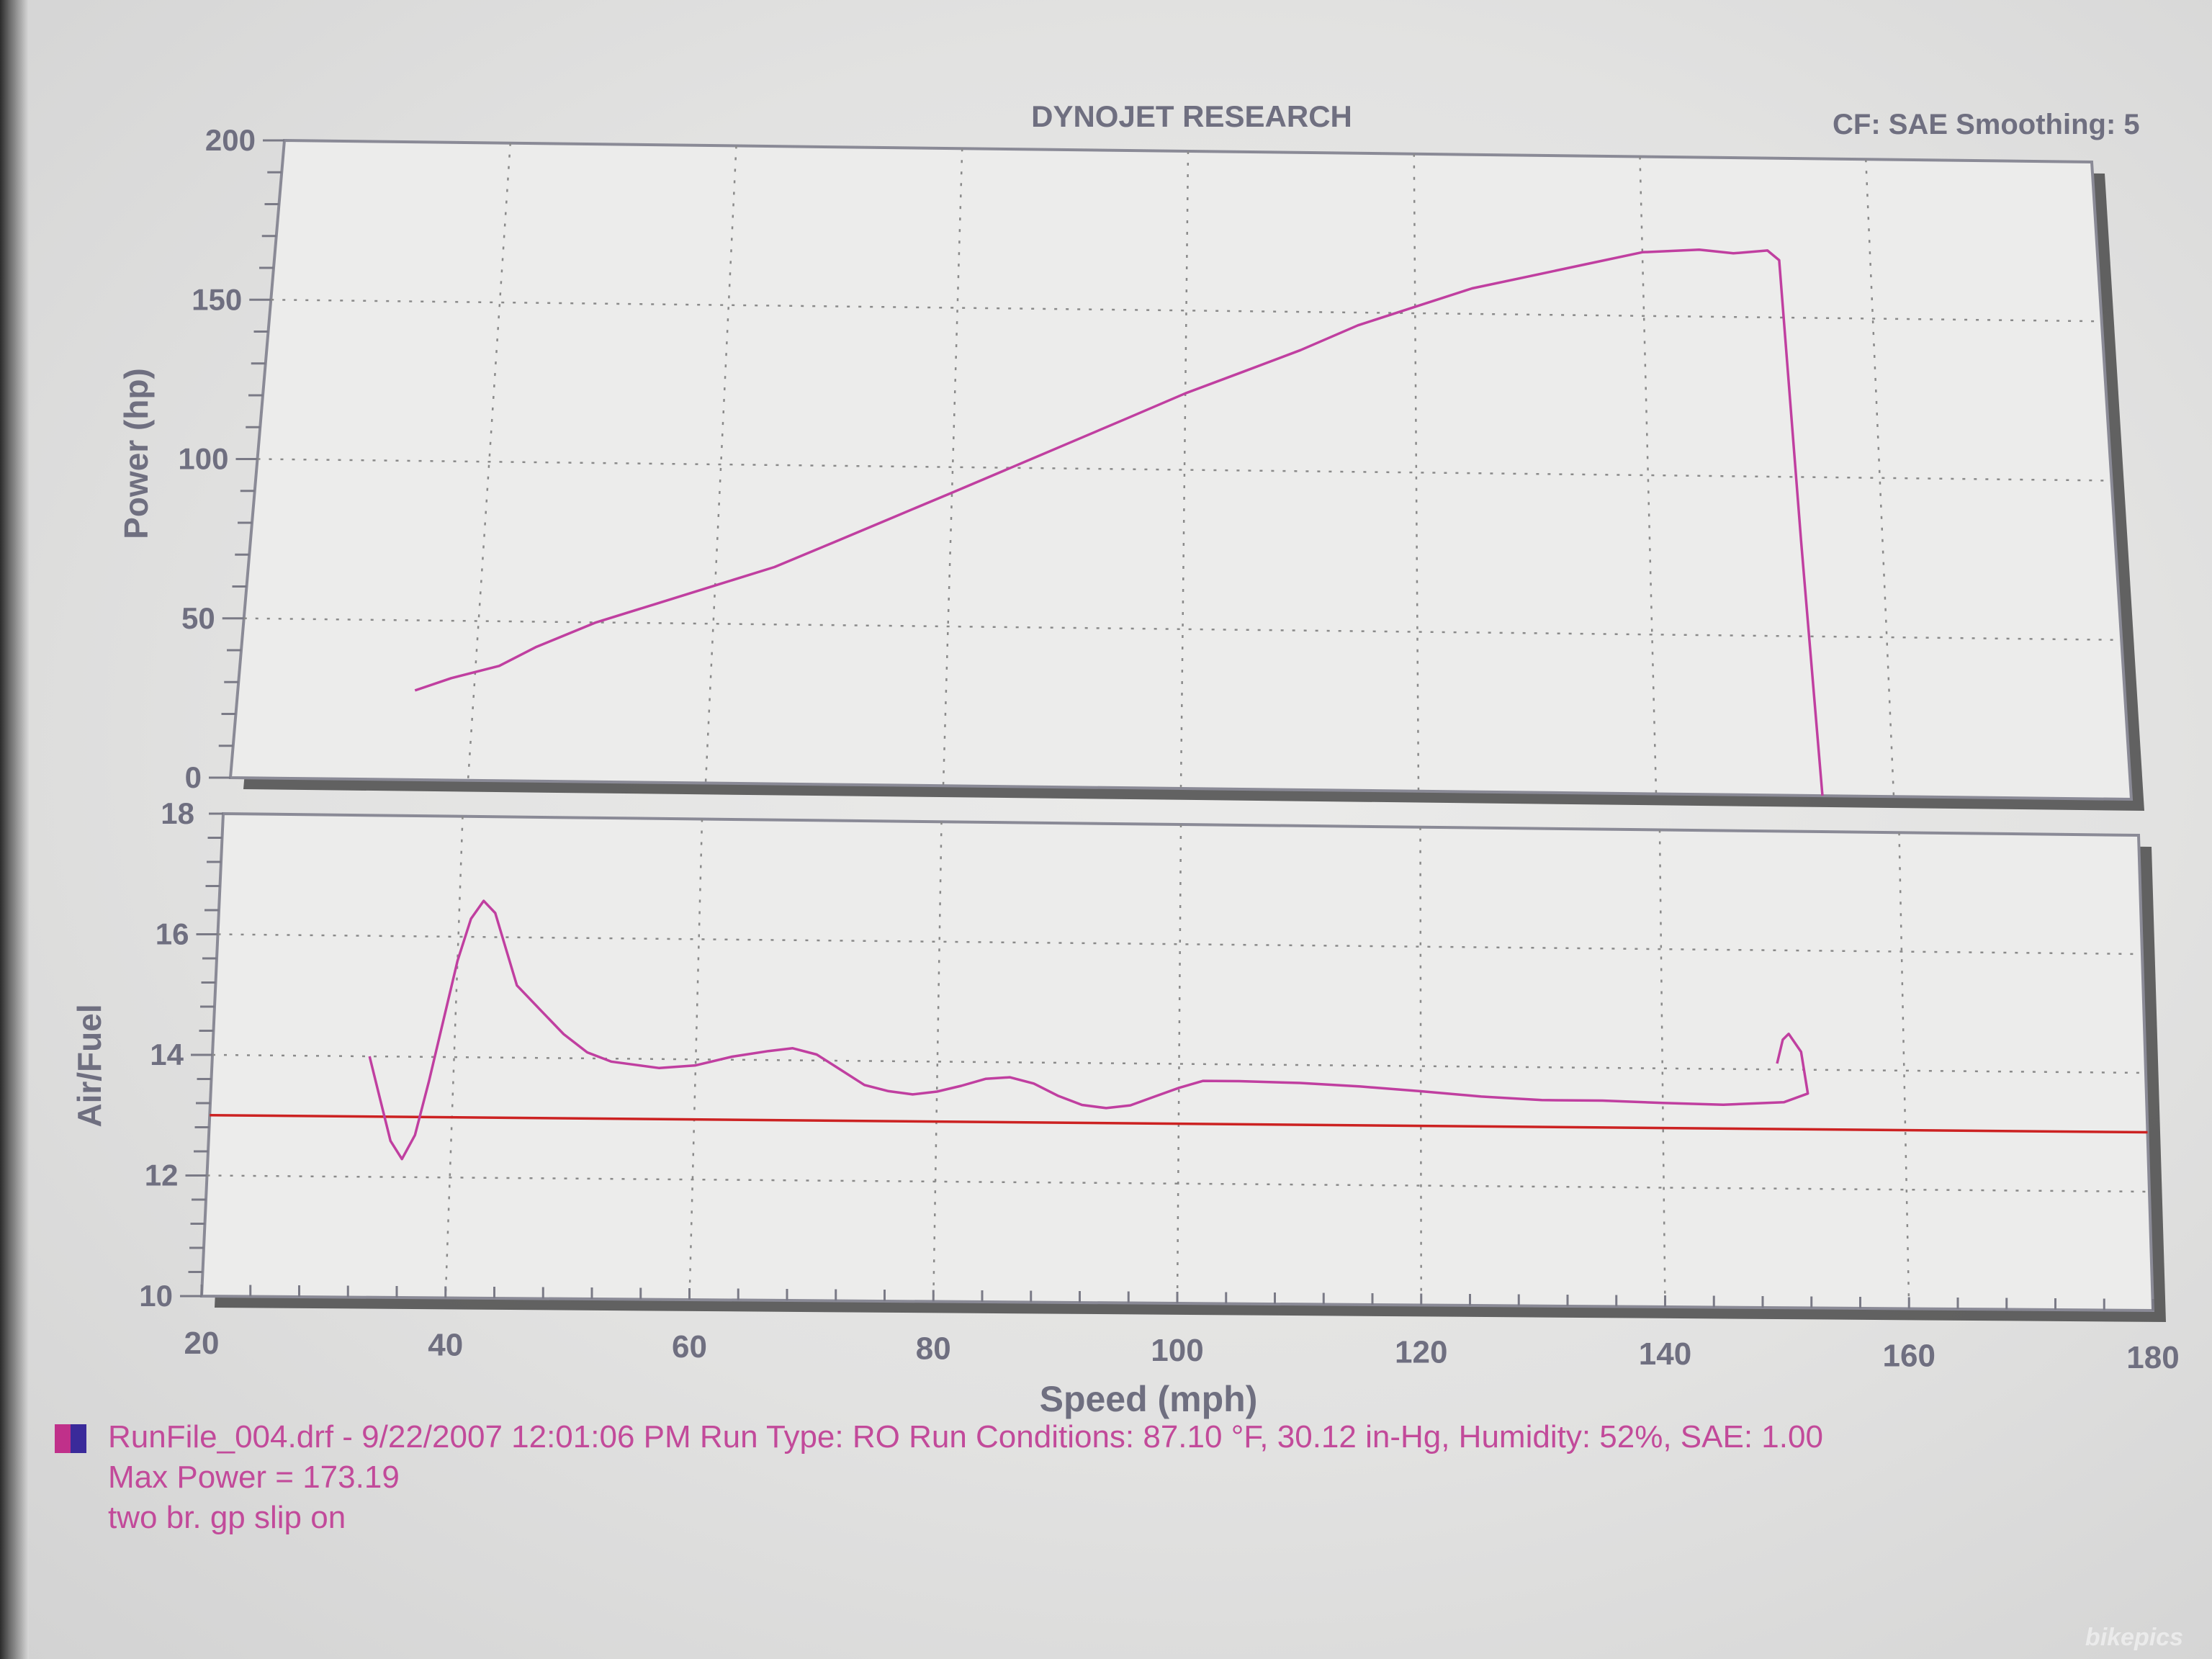 Image resolution: width=2212 pixels, height=1659 pixels. I want to click on target-afr-line, so click(1179, 1124).